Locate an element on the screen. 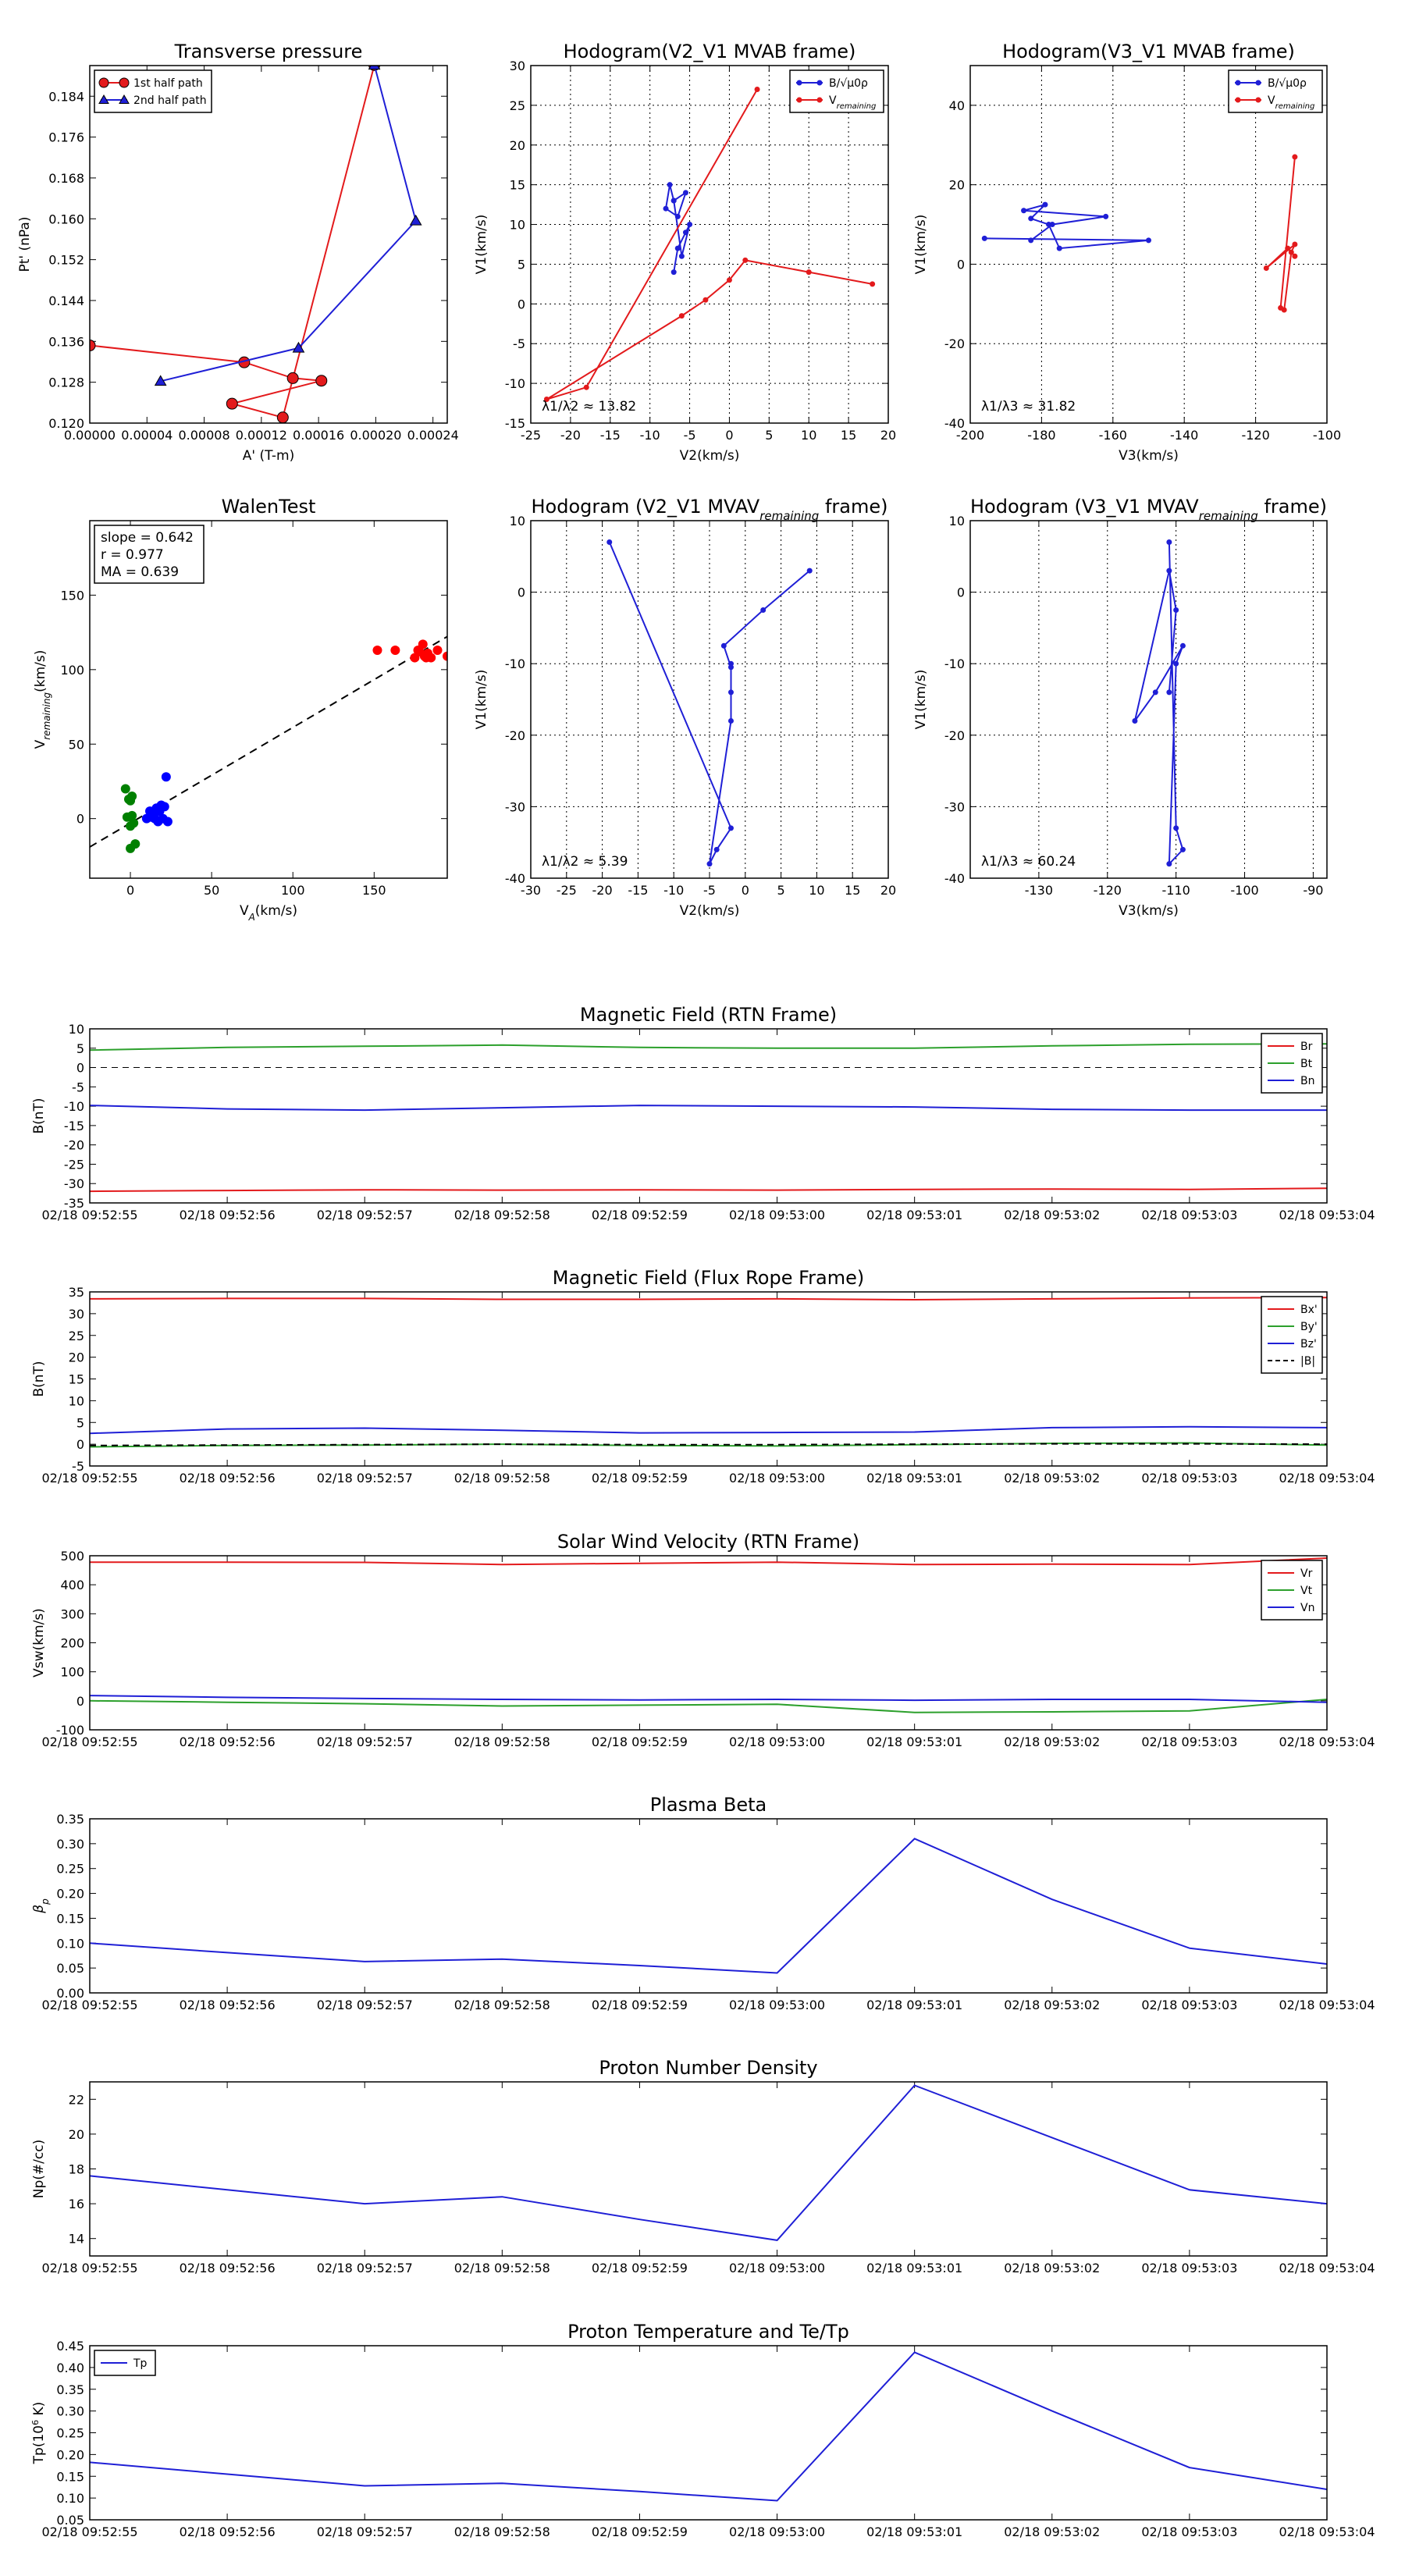 Image resolution: width=1405 pixels, height=2576 pixels. y-tick-label: -10 is located at coordinates (515, 383).